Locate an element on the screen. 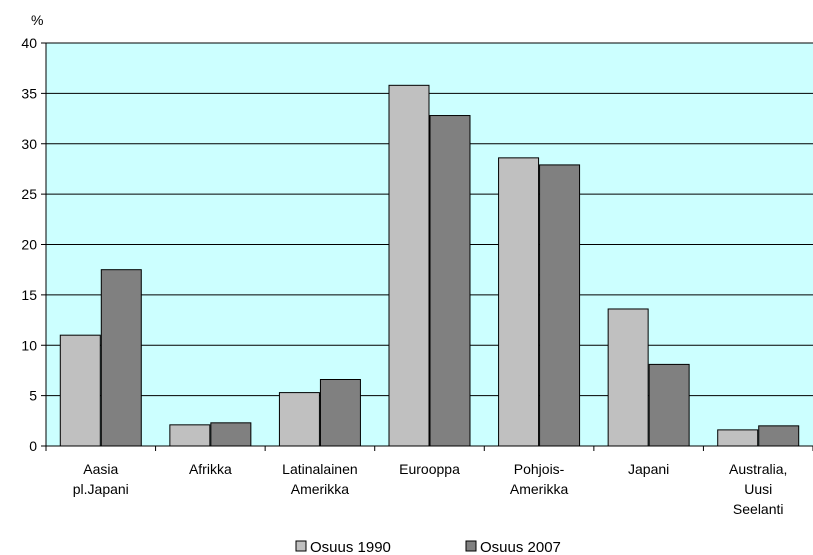  x-category-label-line: Aasia is located at coordinates (100, 469).